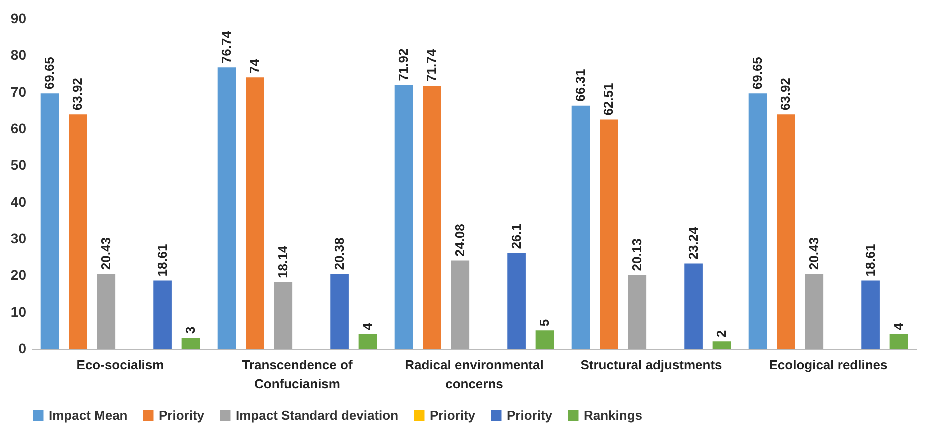 The width and height of the screenshot is (949, 447). Describe the element at coordinates (88, 415) in the screenshot. I see `legend-label: Impact Mean` at that location.